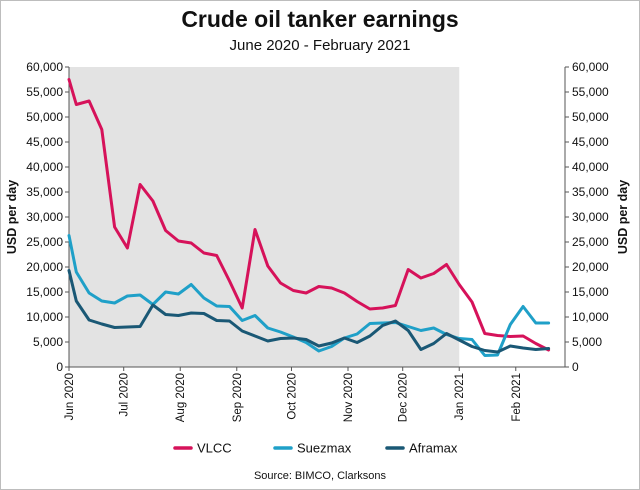  Describe the element at coordinates (44, 267) in the screenshot. I see `y-tick-label-left: 20,000` at that location.